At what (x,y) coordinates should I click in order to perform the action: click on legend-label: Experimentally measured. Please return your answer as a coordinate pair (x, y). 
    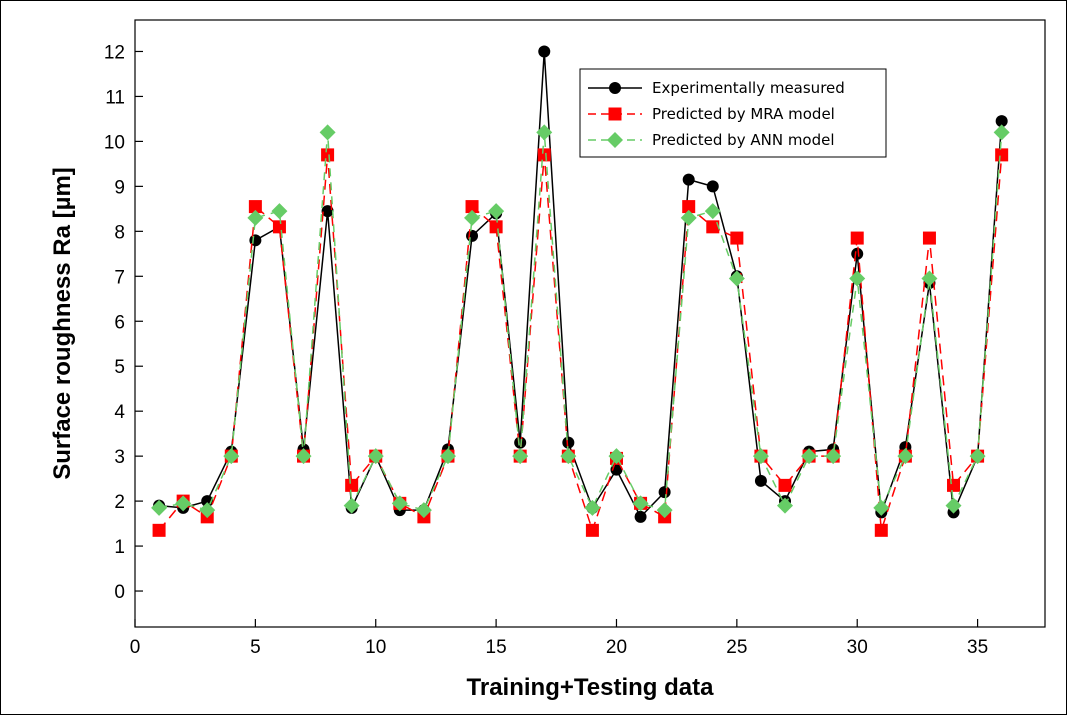
    Looking at the image, I should click on (748, 88).